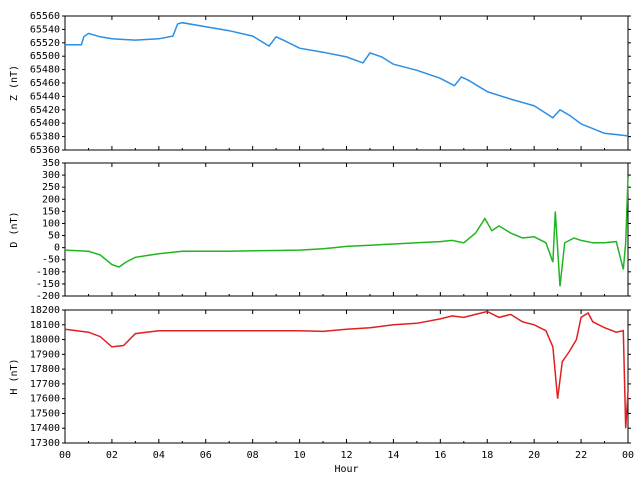  What do you see at coordinates (51, 199) in the screenshot?
I see `y-tick-label: 200` at bounding box center [51, 199].